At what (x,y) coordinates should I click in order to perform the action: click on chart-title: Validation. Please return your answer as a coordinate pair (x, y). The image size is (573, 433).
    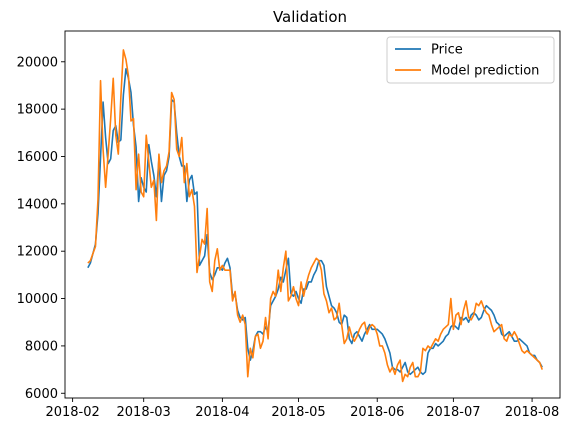
    Looking at the image, I should click on (310, 17).